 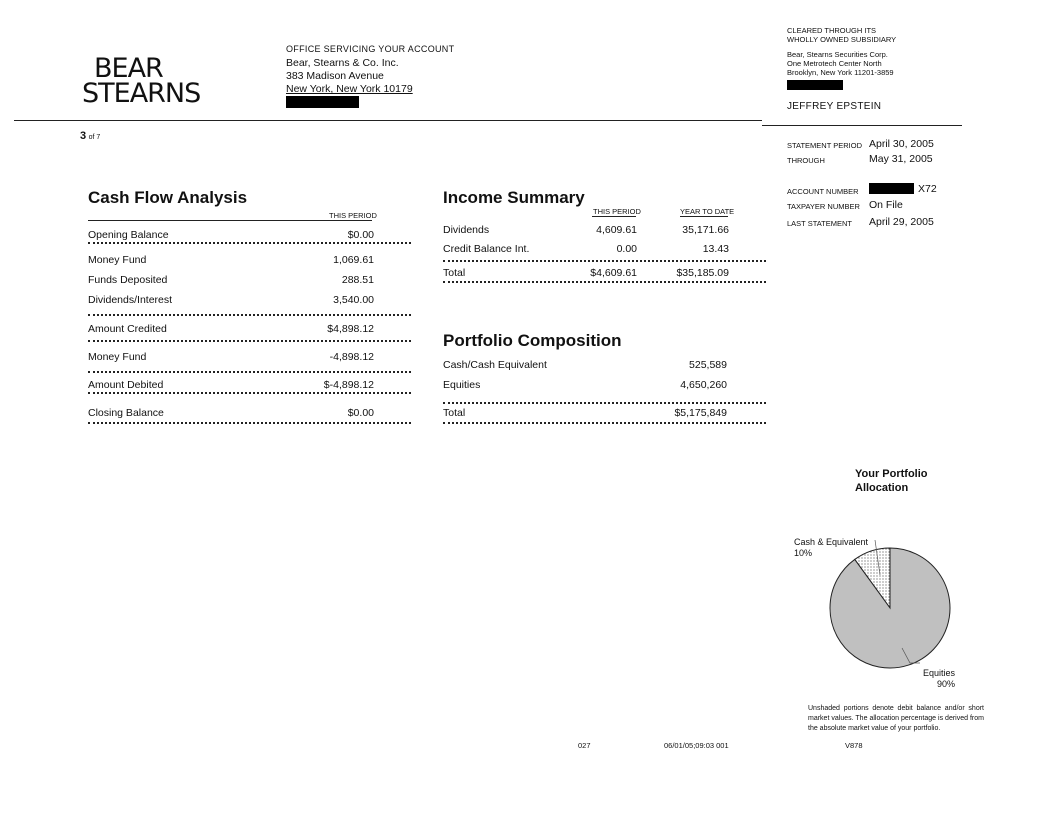 I want to click on row-label: Amount Credited, so click(x=127, y=329).